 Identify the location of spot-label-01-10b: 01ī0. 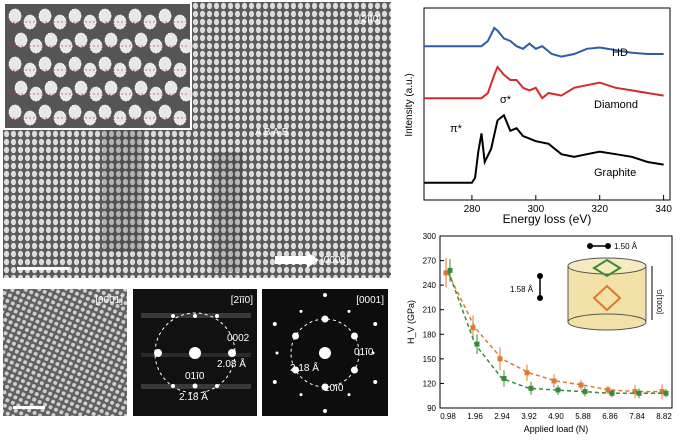
(364, 352).